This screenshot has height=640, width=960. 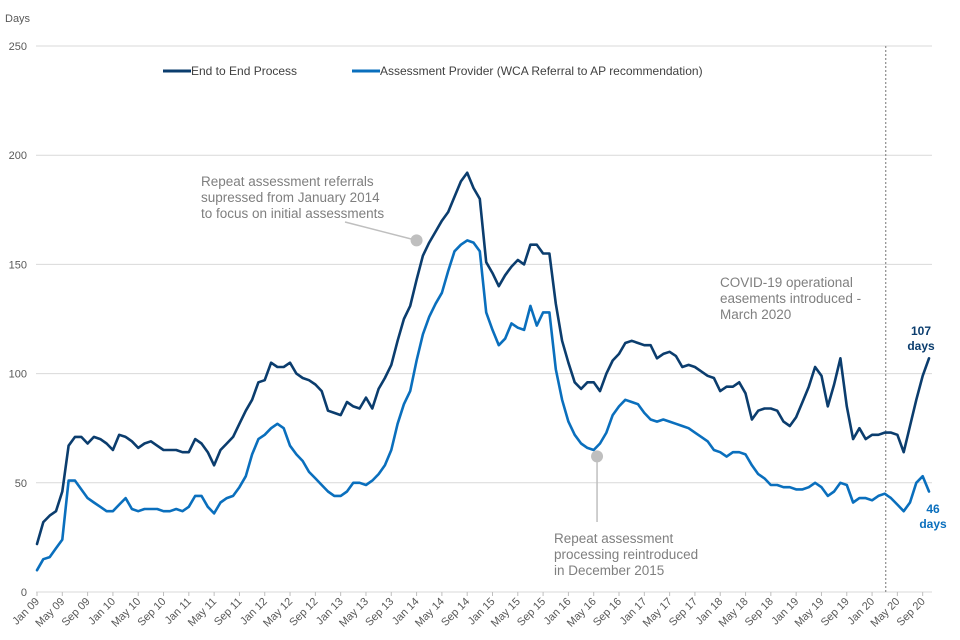 What do you see at coordinates (228, 612) in the screenshot?
I see `x-tick-label: Sep 11` at bounding box center [228, 612].